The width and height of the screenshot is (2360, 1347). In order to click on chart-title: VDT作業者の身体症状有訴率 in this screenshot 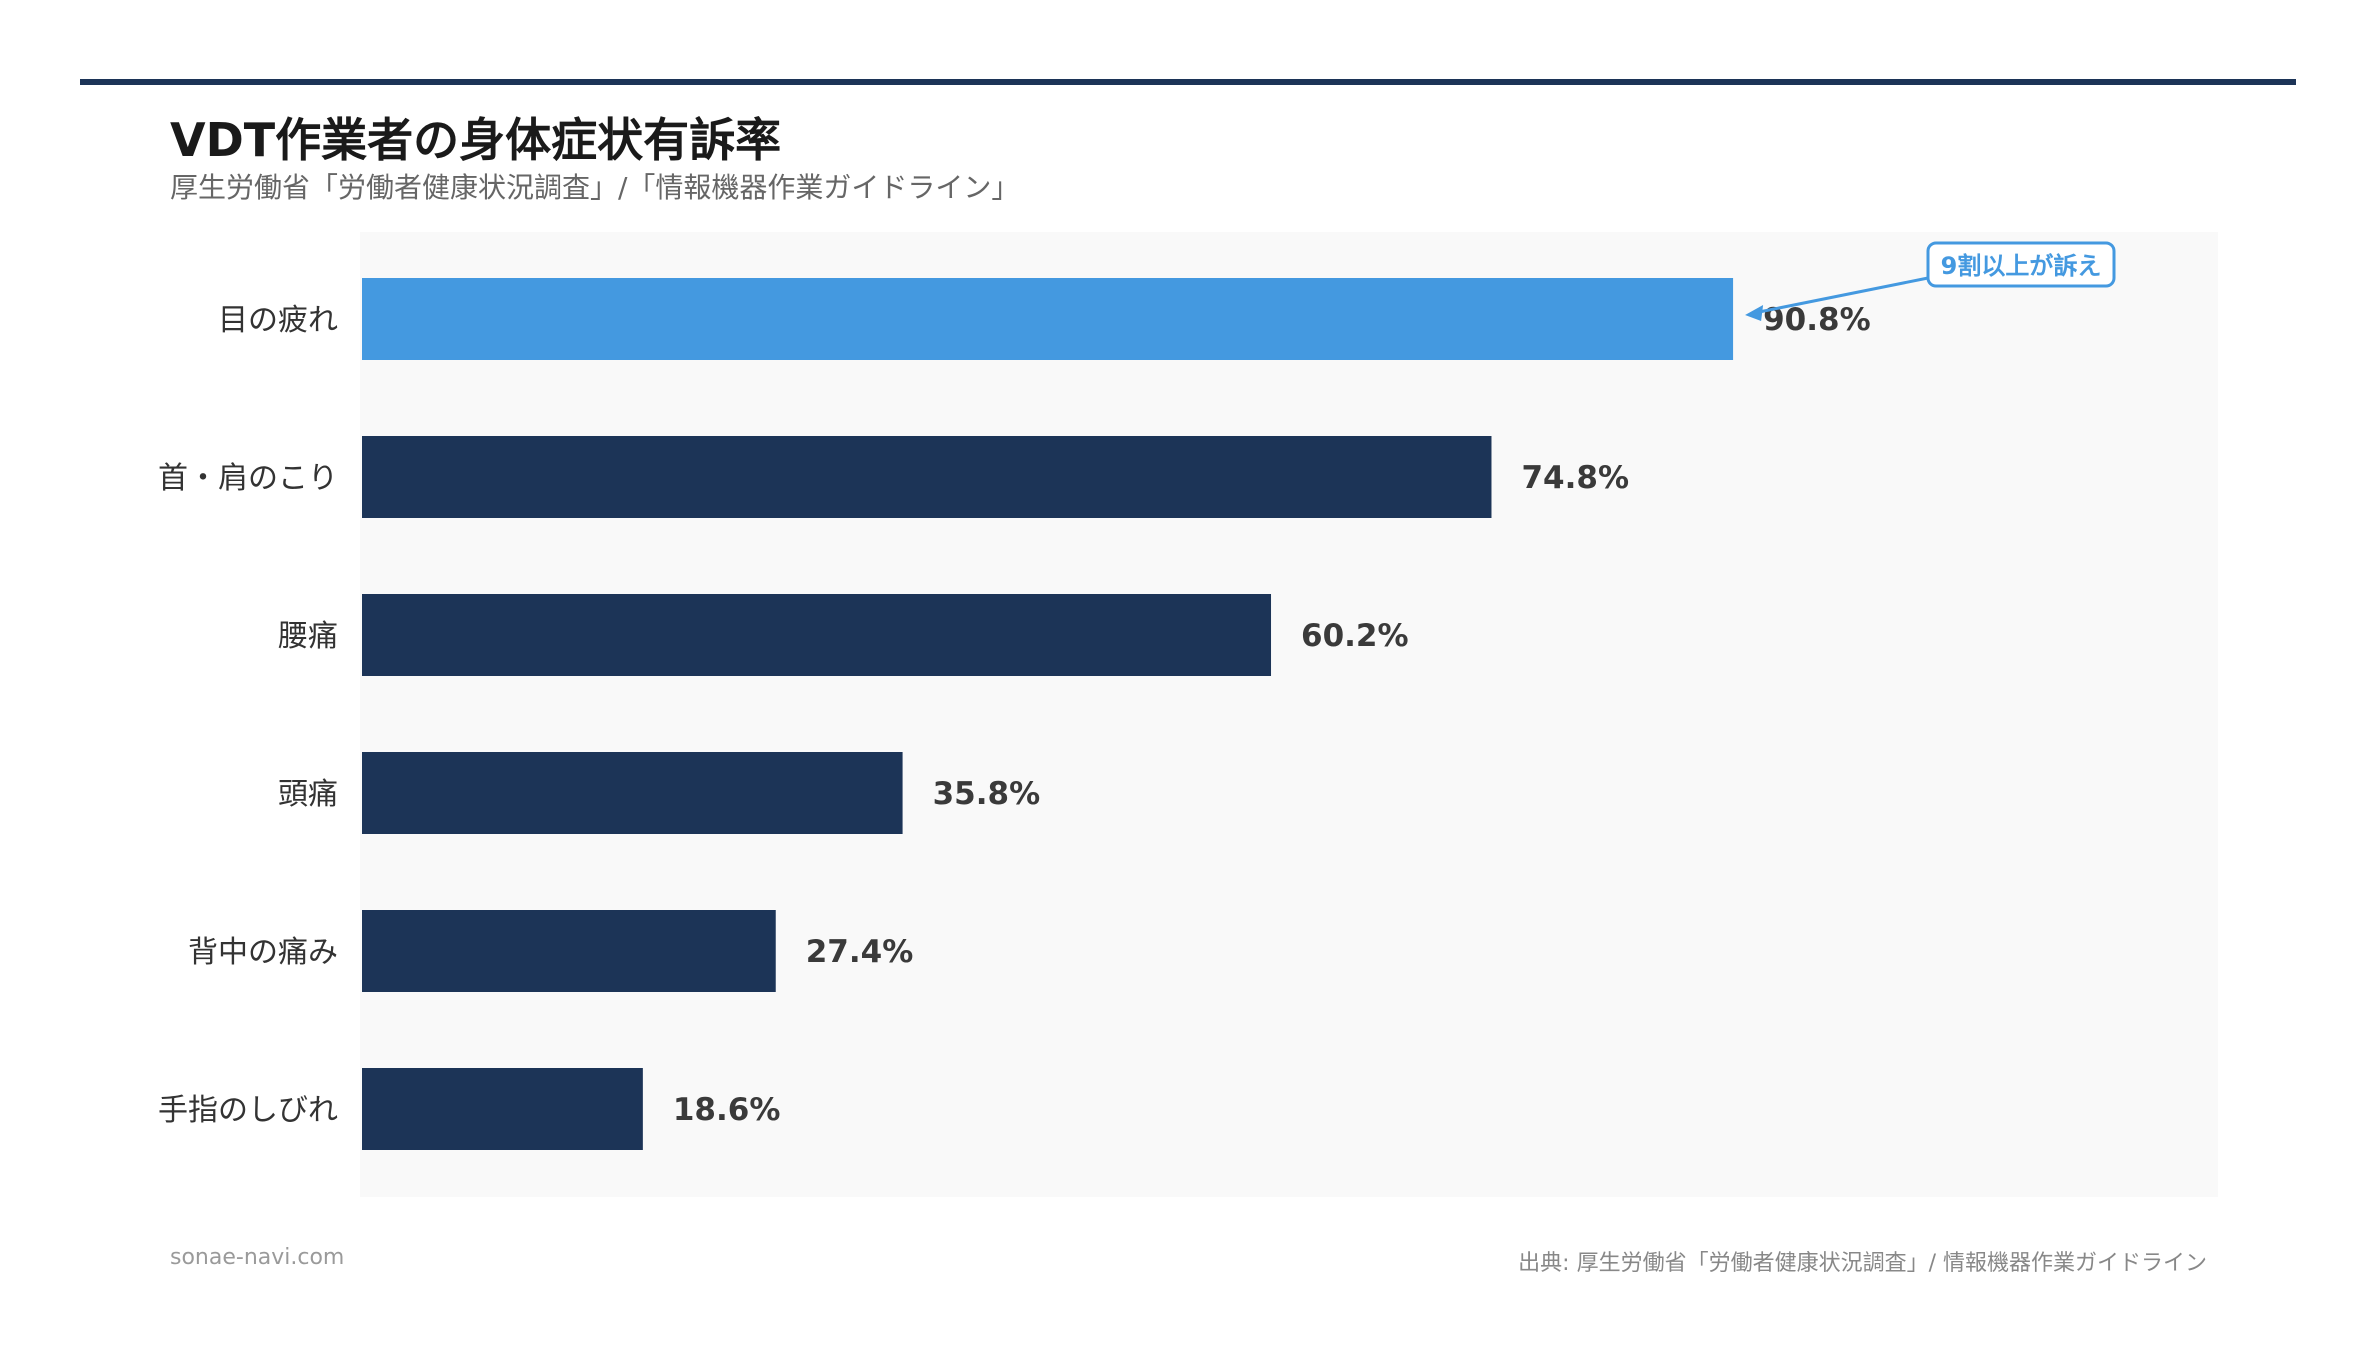, I will do `click(476, 140)`.